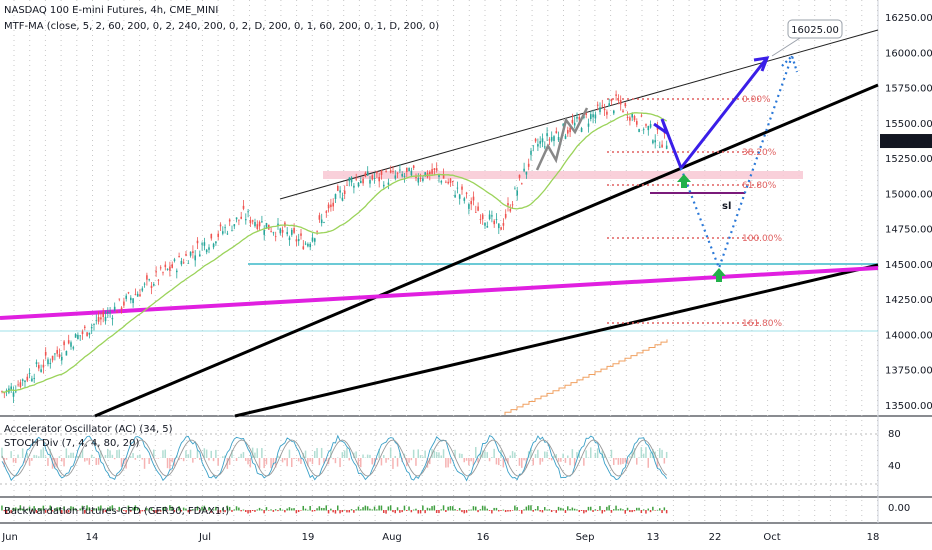  What do you see at coordinates (908, 194) in the screenshot?
I see `price-tick-5: 15000.00` at bounding box center [908, 194].